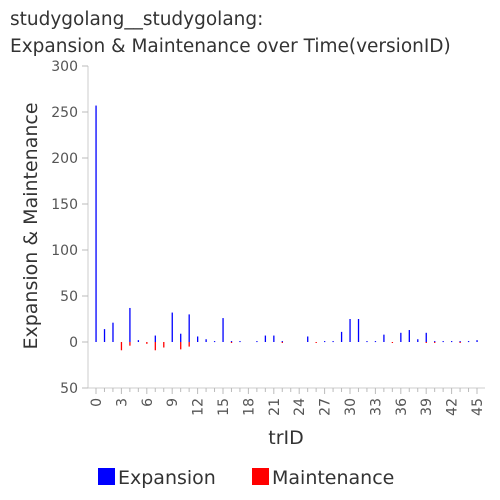 This screenshot has width=500, height=500. I want to click on series-maintenance, so click(290, 346).